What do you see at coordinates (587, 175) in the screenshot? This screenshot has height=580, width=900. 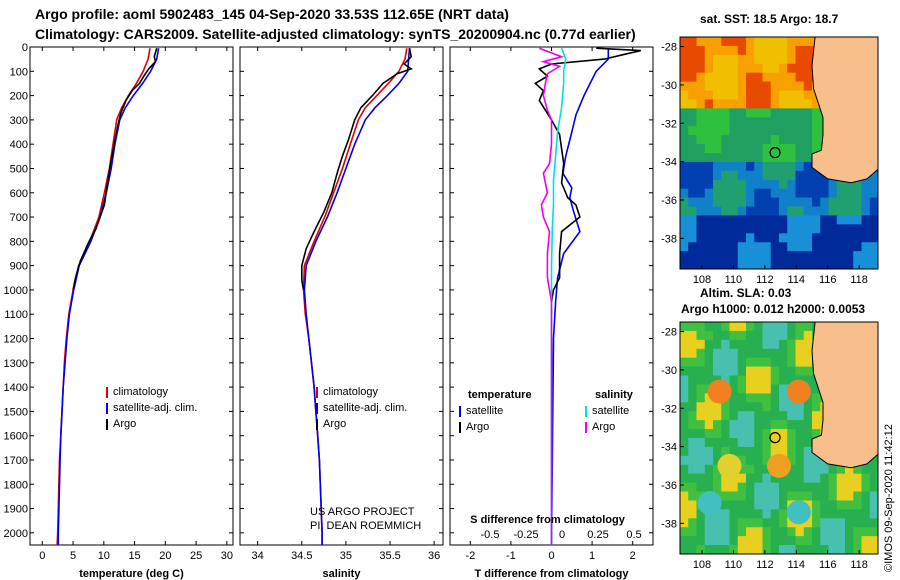 I see `series-line-temperature-argo` at bounding box center [587, 175].